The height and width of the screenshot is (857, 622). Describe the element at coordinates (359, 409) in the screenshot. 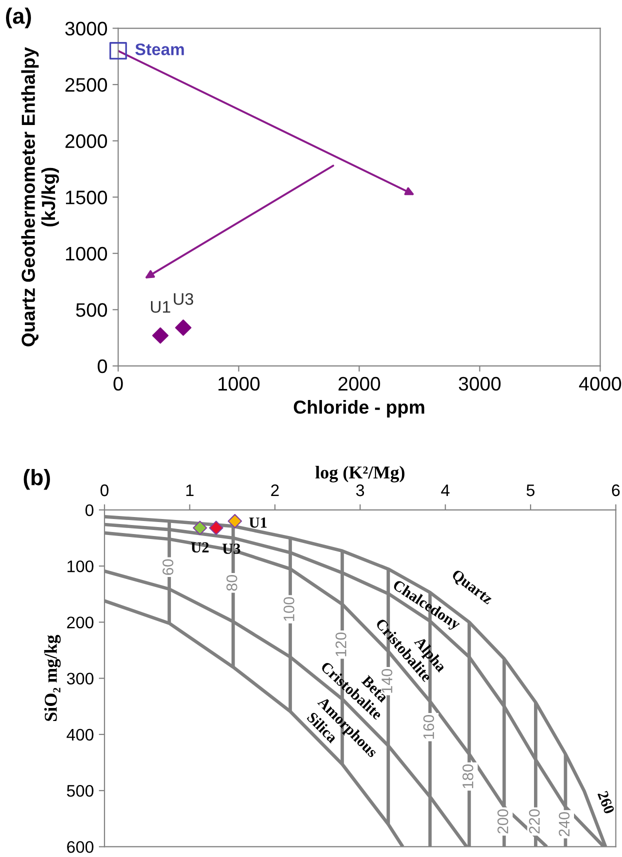

I see `x-axis-title: Chloride - ppm` at that location.